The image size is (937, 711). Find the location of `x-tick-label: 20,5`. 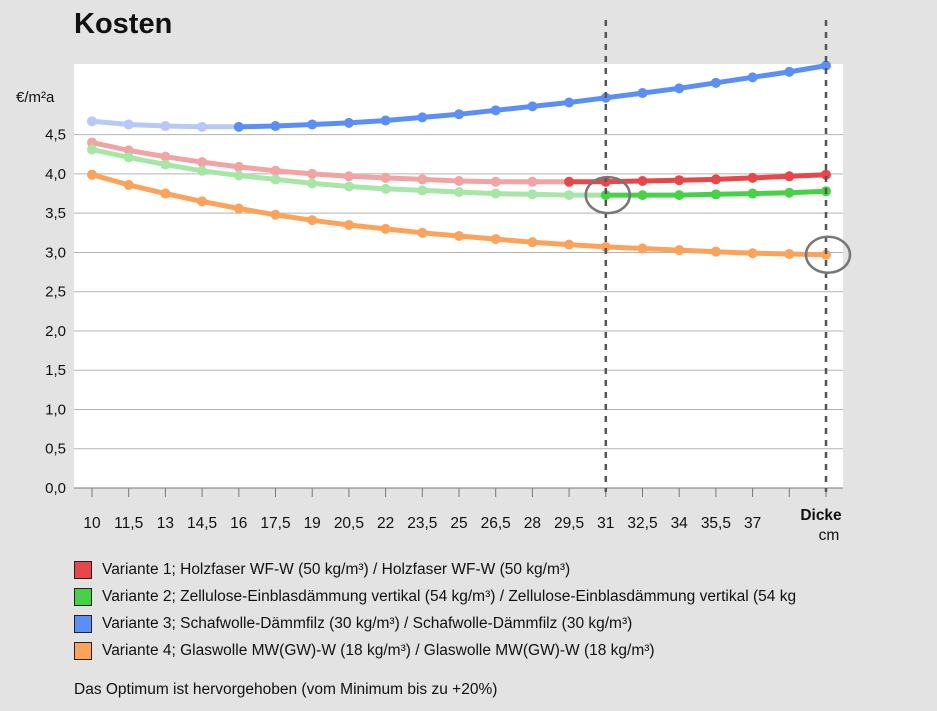

x-tick-label: 20,5 is located at coordinates (349, 523).